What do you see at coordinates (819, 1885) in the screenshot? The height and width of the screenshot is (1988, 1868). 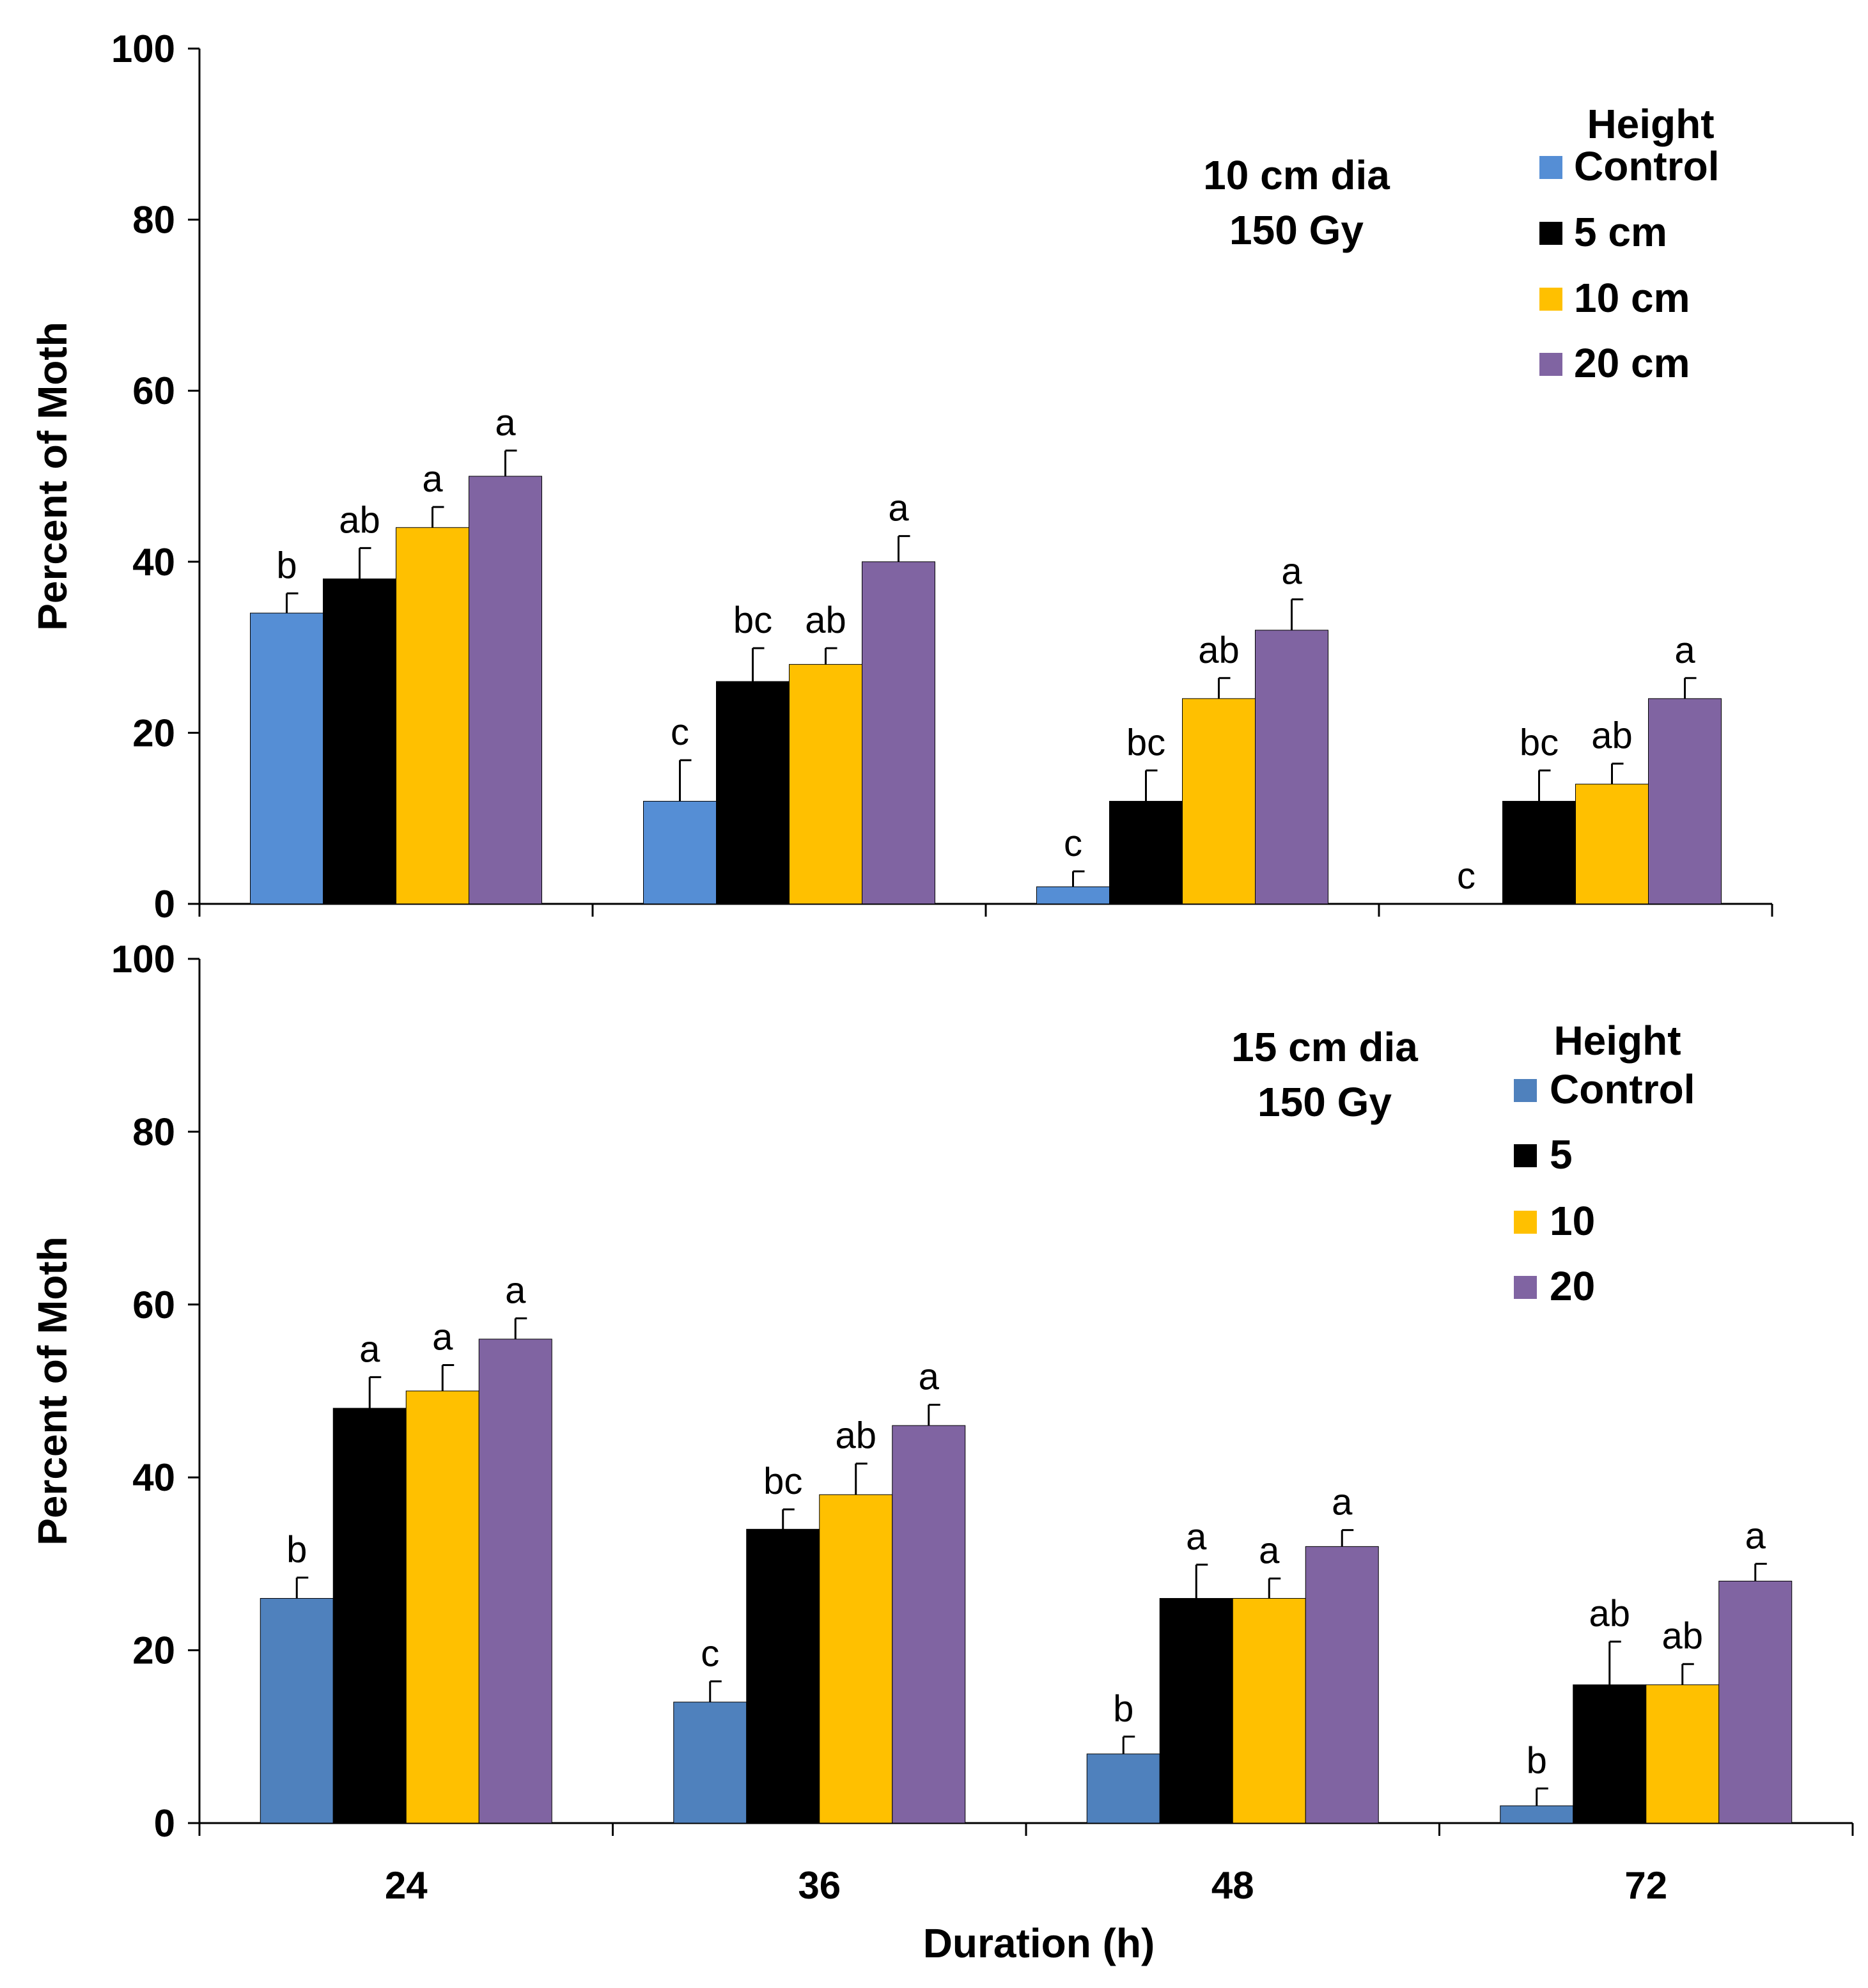 I see `x-tick-label: 36` at bounding box center [819, 1885].